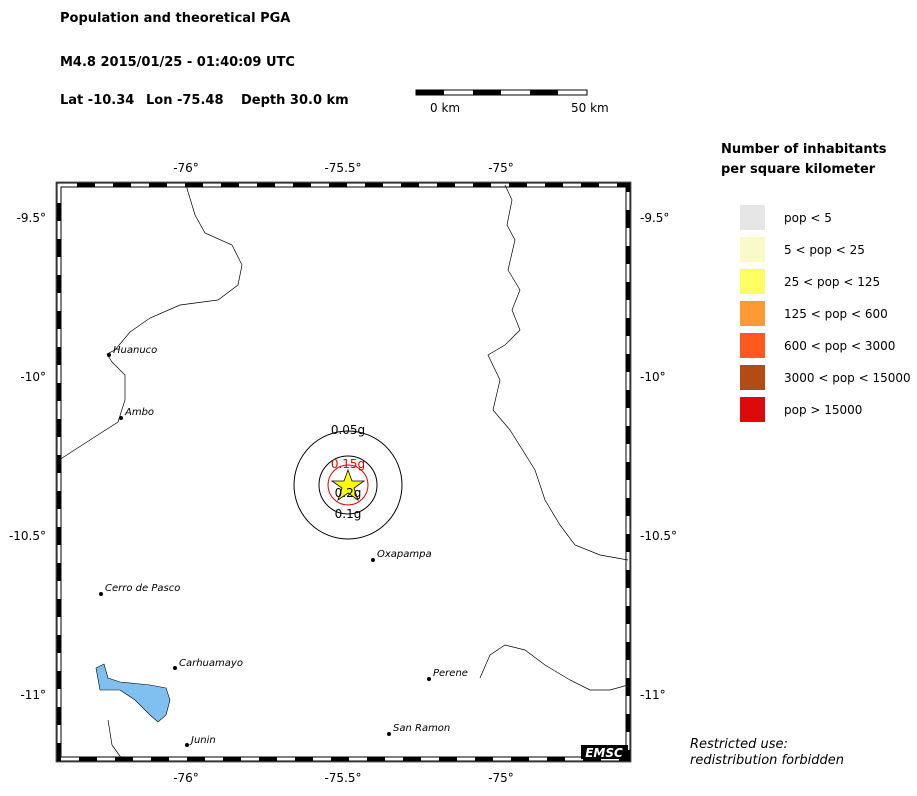  I want to click on footer-note: redistribution forbidden, so click(767, 760).